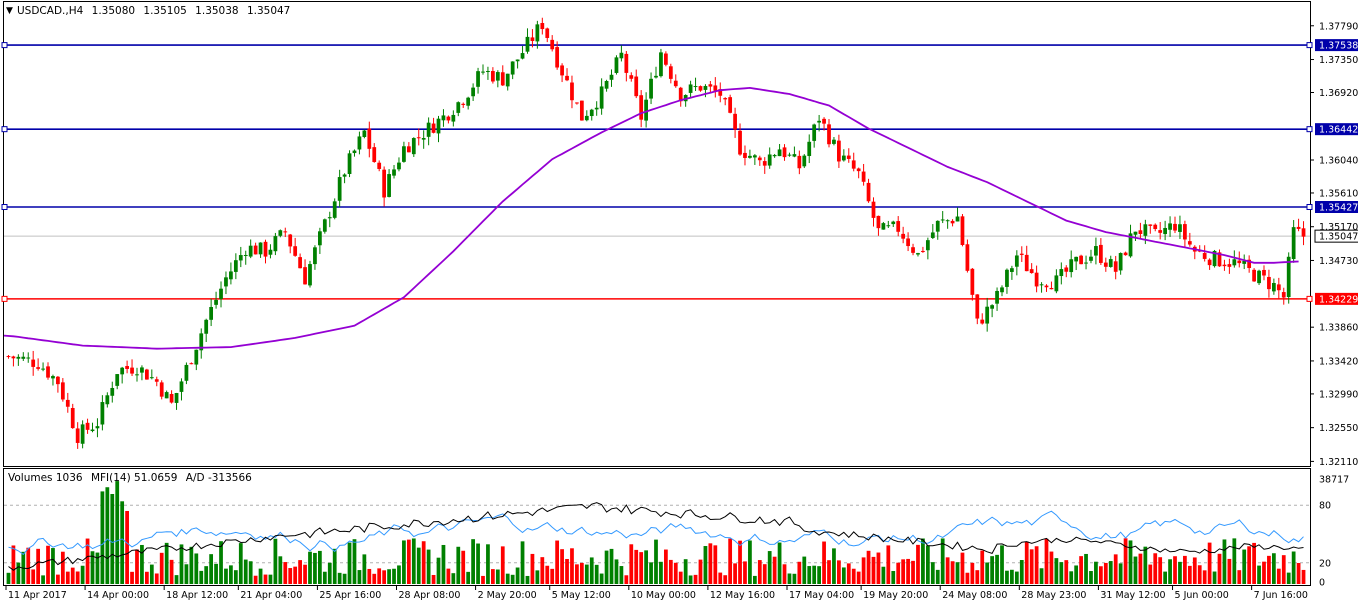 Image resolution: width=1358 pixels, height=605 pixels. I want to click on header-arrow-icon: ▼, so click(9, 11).